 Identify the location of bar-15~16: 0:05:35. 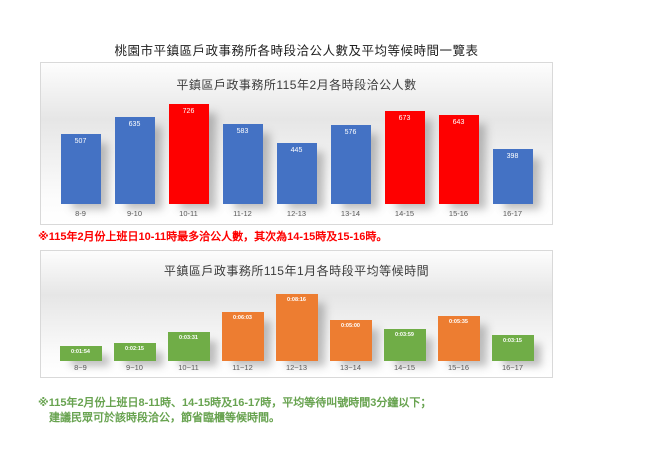
(458, 338).